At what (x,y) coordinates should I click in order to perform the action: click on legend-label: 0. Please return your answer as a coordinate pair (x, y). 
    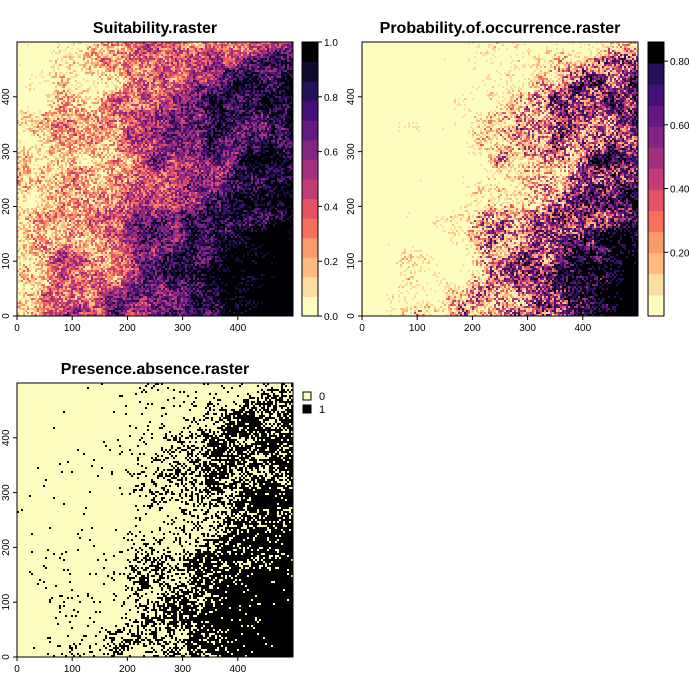
    Looking at the image, I should click on (322, 397).